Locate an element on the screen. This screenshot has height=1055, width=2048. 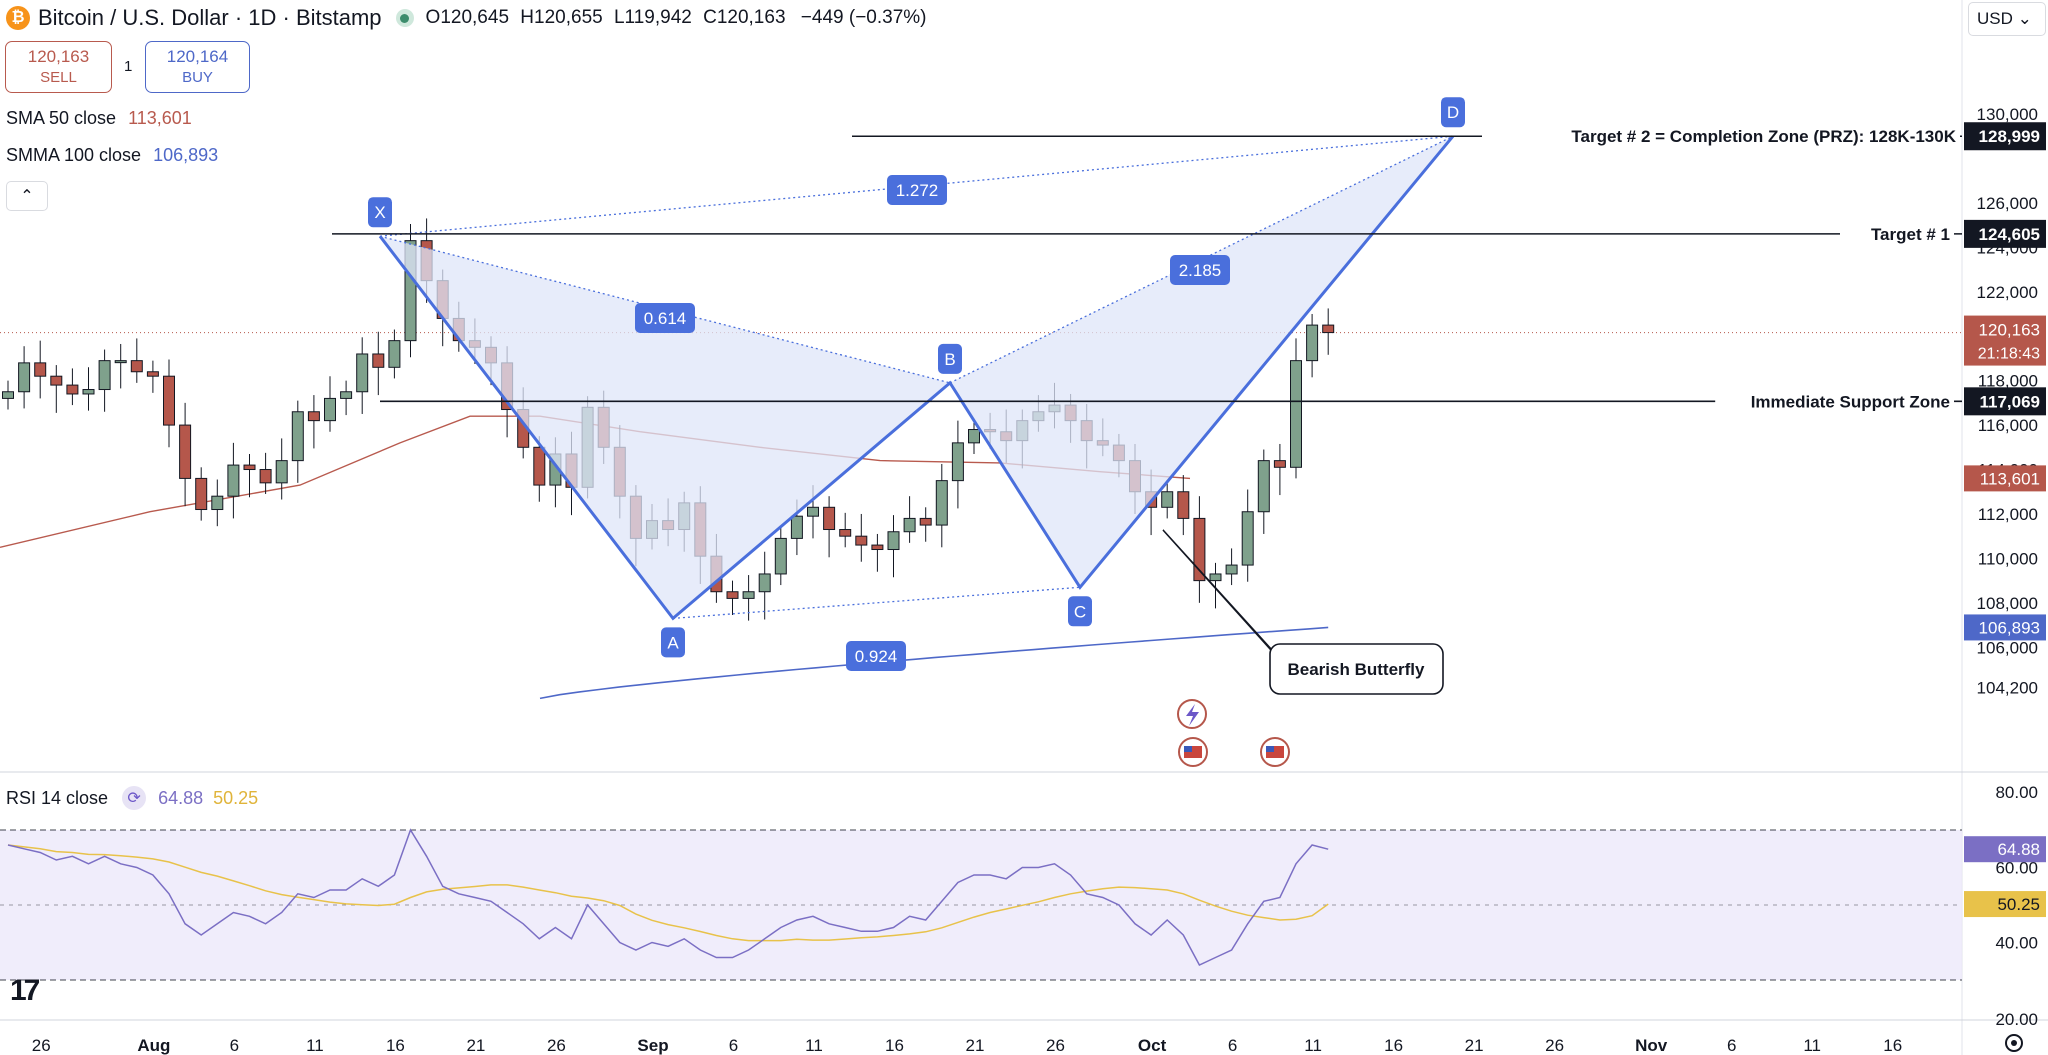
price-label-value: 124,605 is located at coordinates (2009, 234).